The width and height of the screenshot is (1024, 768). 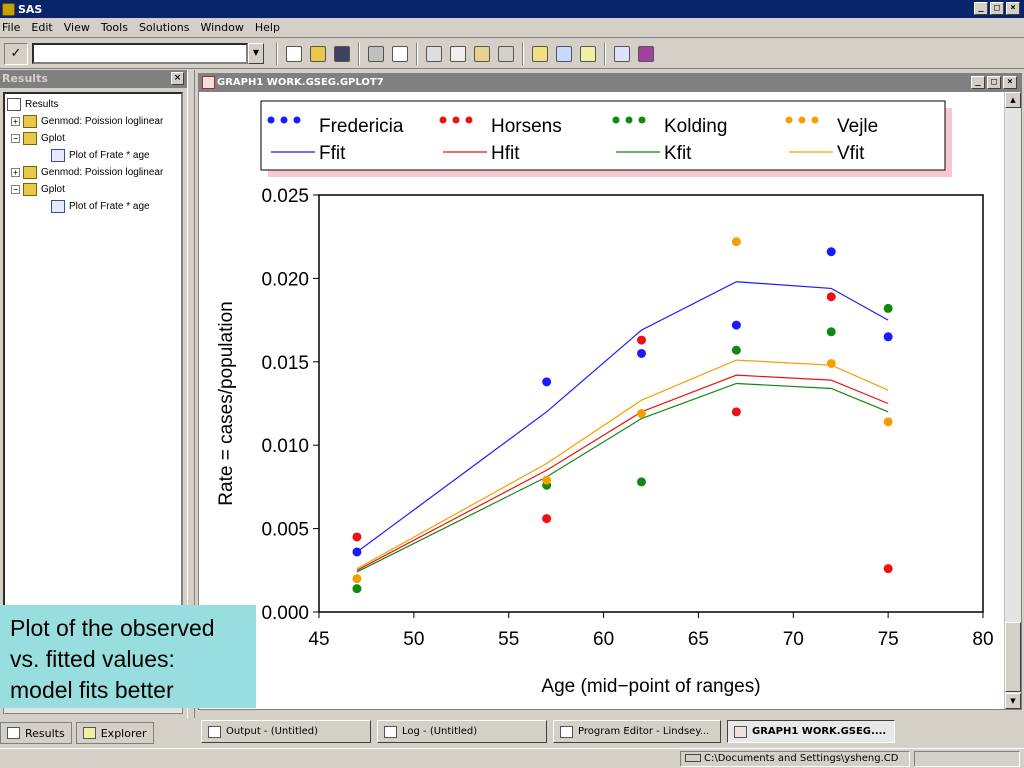 What do you see at coordinates (123, 733) in the screenshot?
I see `tab-label: Explorer` at bounding box center [123, 733].